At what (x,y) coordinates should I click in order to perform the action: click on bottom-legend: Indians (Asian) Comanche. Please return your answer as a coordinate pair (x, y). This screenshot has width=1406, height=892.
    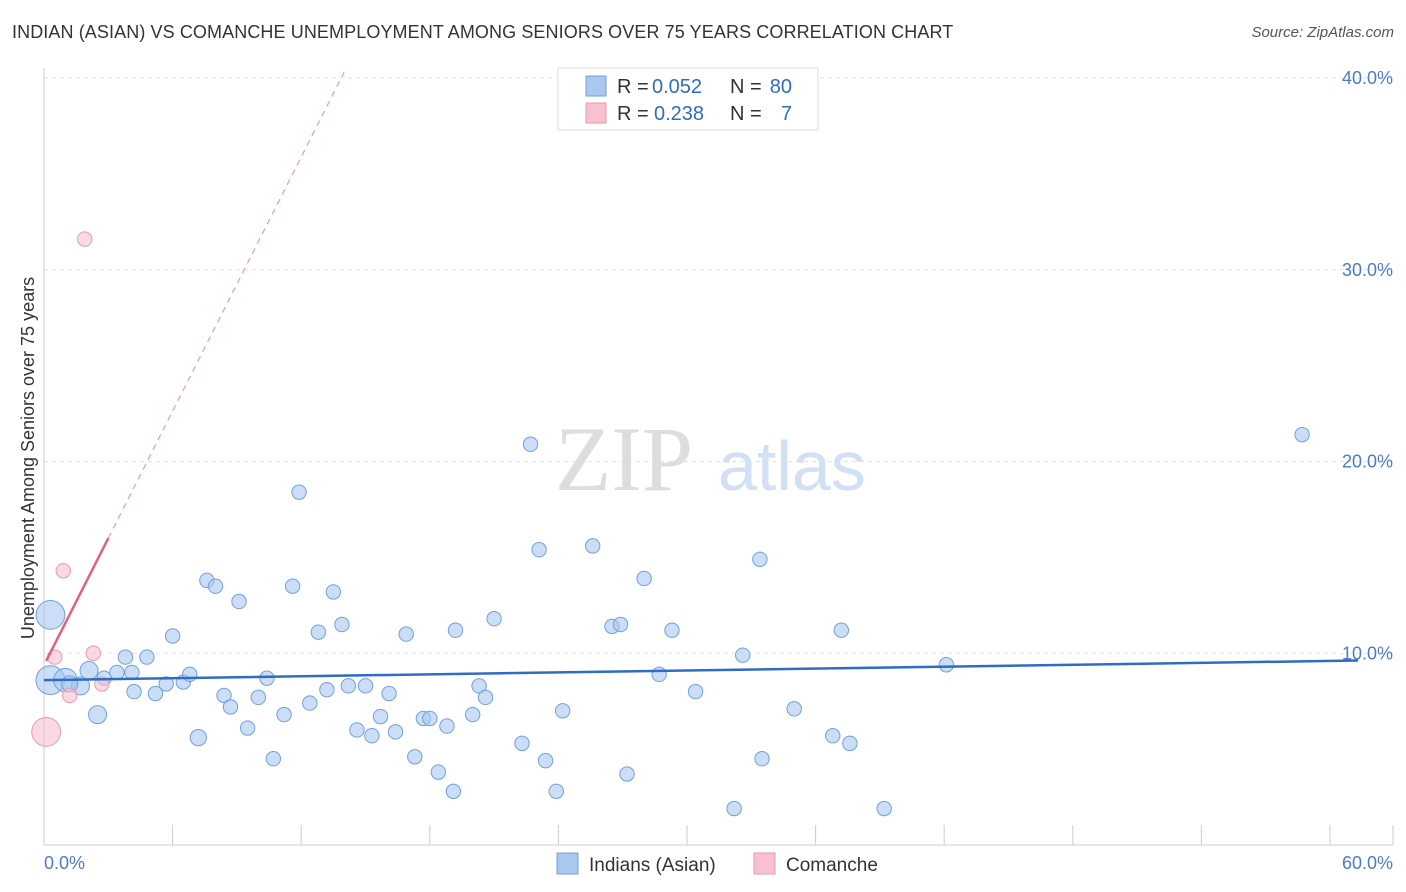
    Looking at the image, I should click on (717, 864).